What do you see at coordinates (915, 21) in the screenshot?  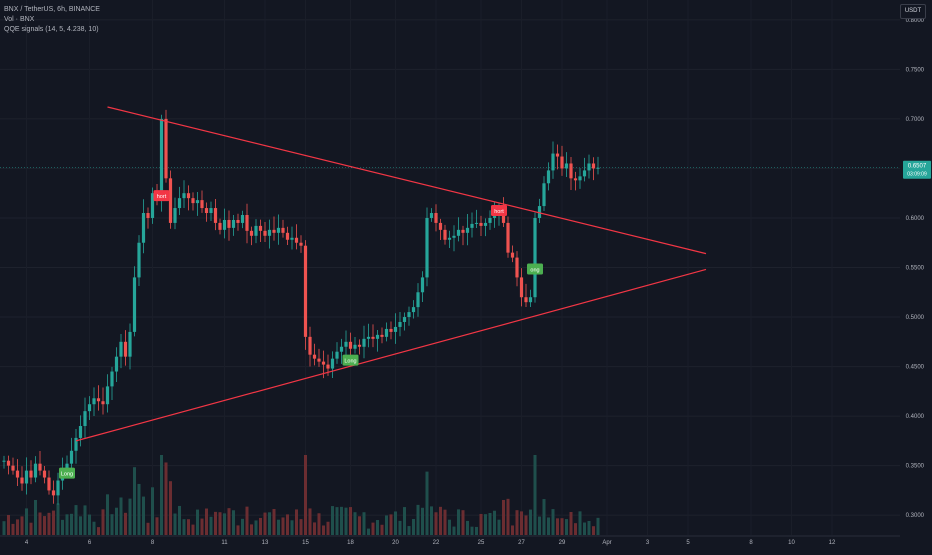 I see `y-tick-label: 0.8000` at bounding box center [915, 21].